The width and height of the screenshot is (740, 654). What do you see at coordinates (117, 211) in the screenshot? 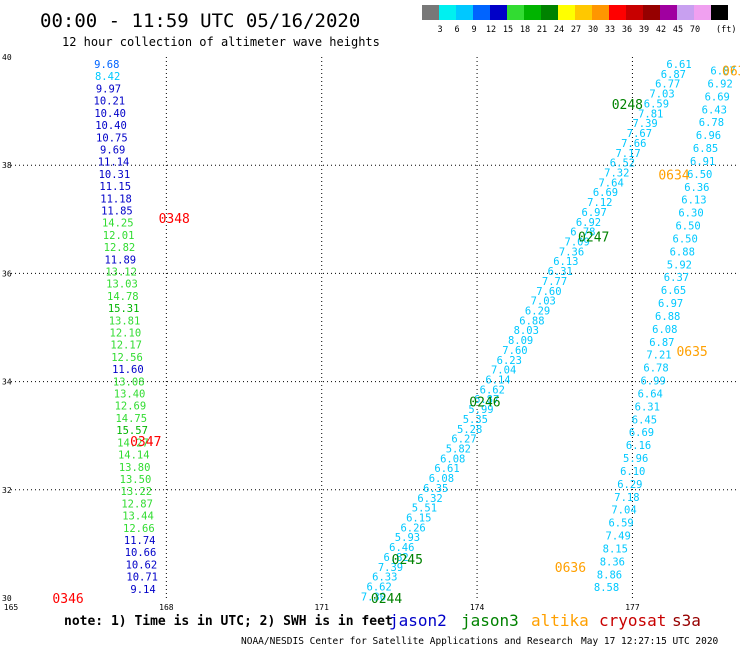
I see `swh-value-mark: 11.85` at bounding box center [117, 211].